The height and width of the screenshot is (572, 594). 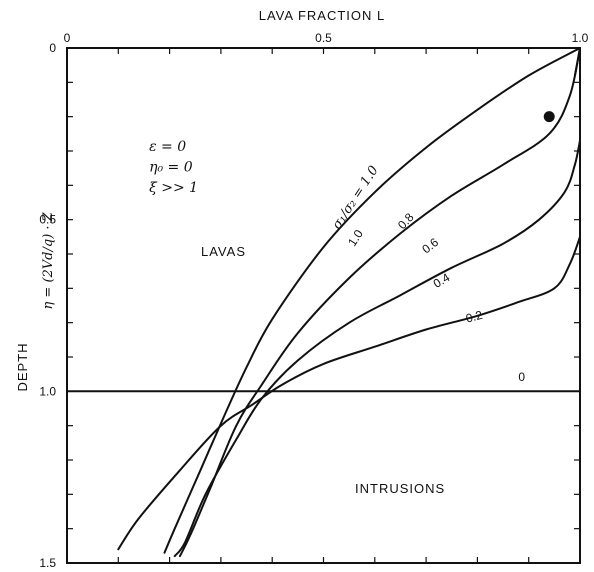 What do you see at coordinates (580, 38) in the screenshot?
I see `x-tick-label: 1.0` at bounding box center [580, 38].